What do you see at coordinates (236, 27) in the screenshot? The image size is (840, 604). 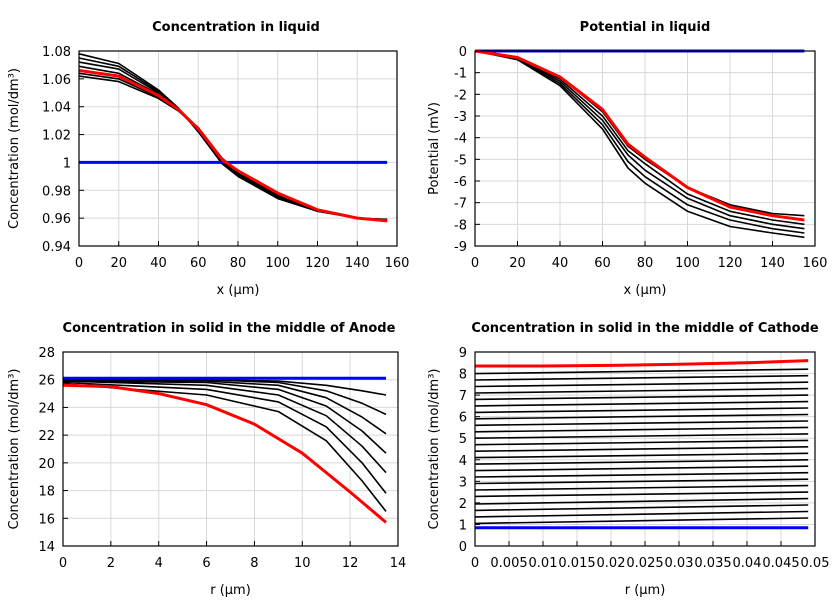 I see `chart-title: Concentration in liquid` at bounding box center [236, 27].